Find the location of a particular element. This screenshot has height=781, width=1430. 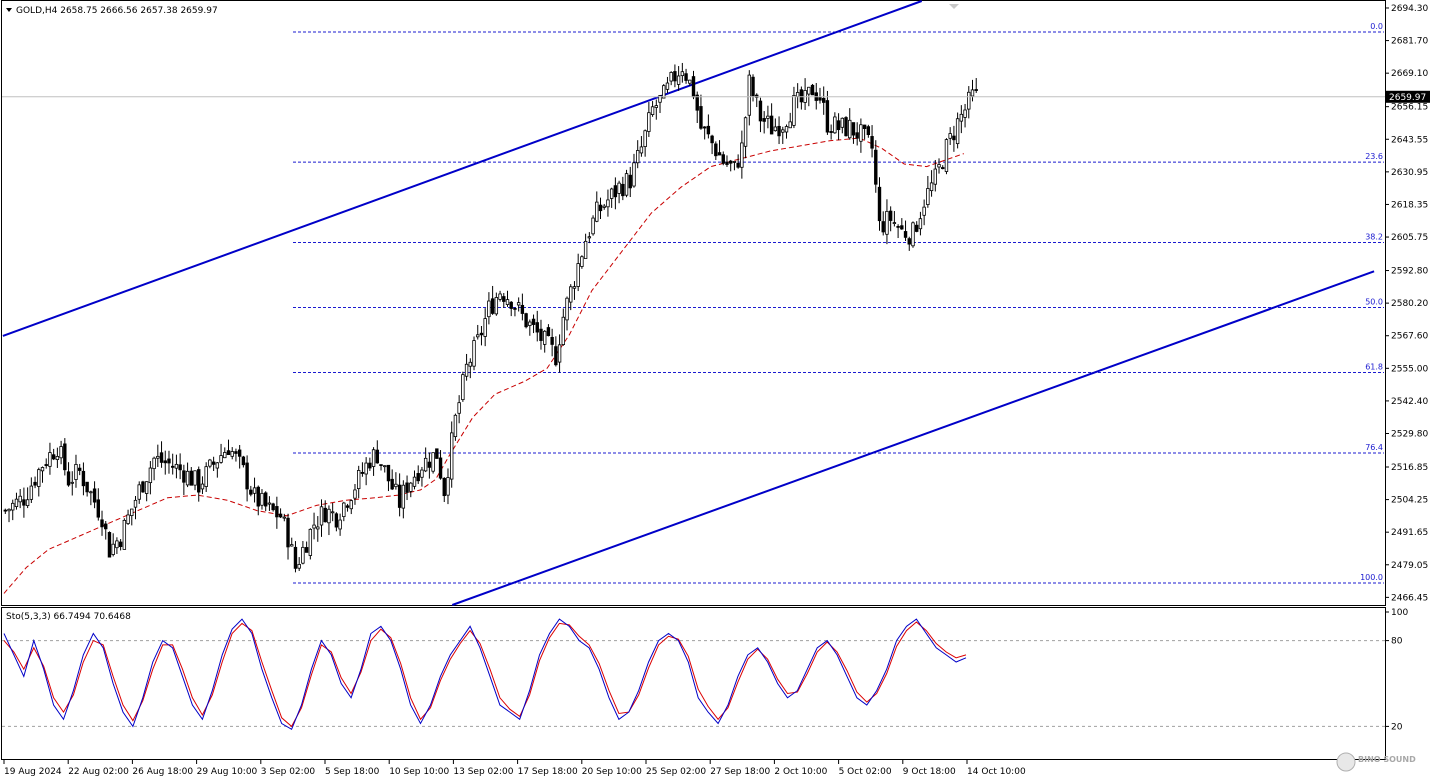

time-tick-label: 25 Sep 02:00 is located at coordinates (676, 772).